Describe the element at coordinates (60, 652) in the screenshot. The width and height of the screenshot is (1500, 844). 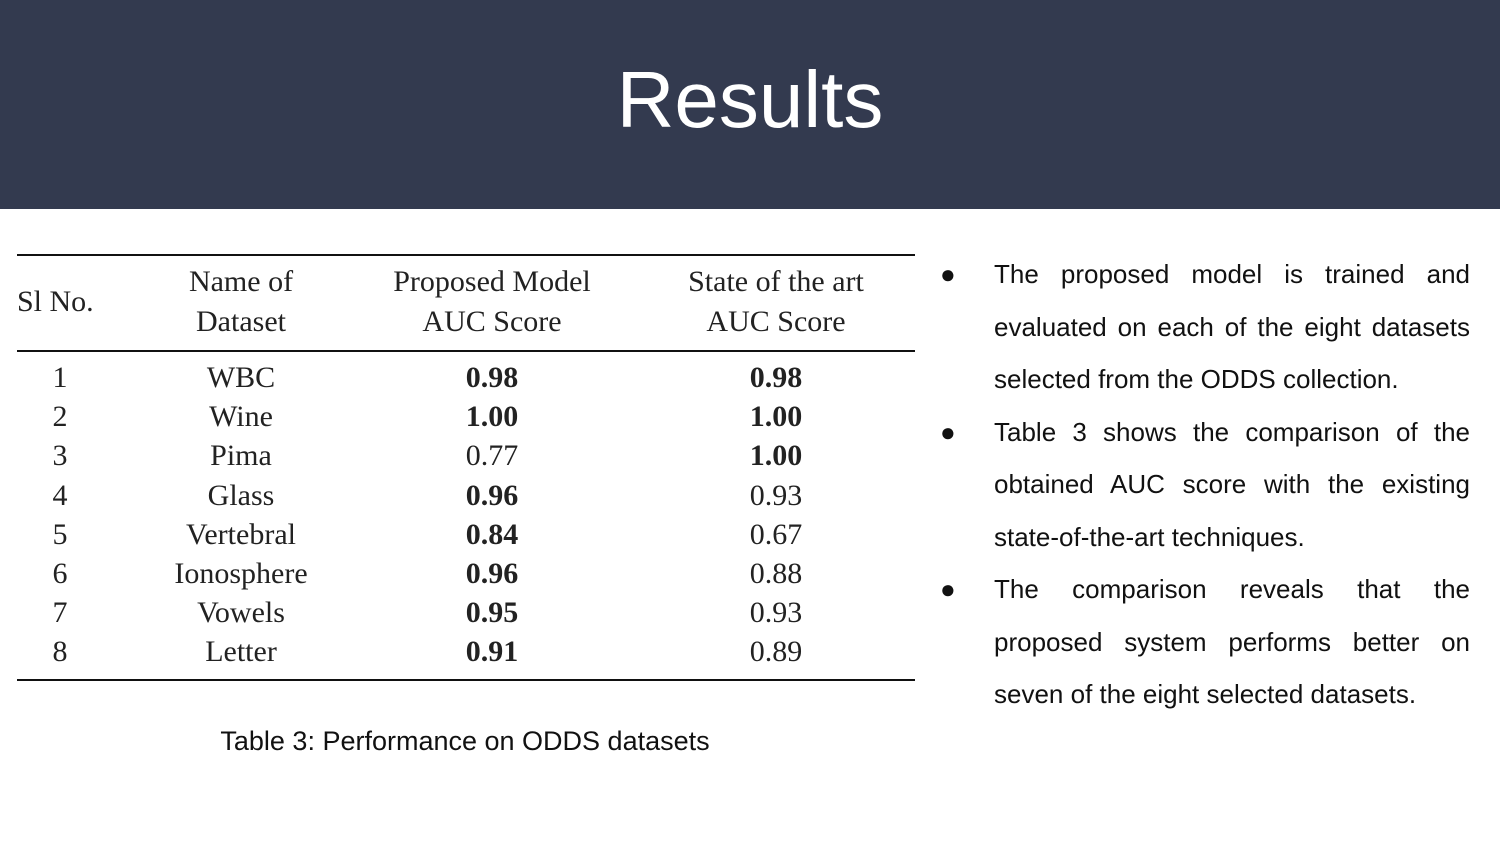
I see `table-cell: 8` at that location.